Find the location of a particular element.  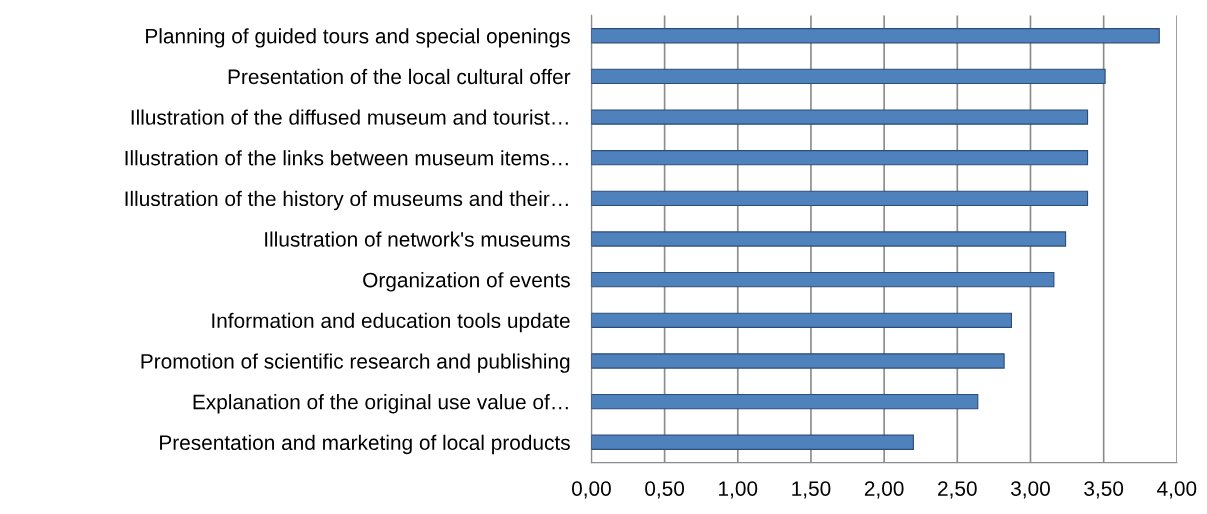

x-tick-label: 2,50 is located at coordinates (957, 490).